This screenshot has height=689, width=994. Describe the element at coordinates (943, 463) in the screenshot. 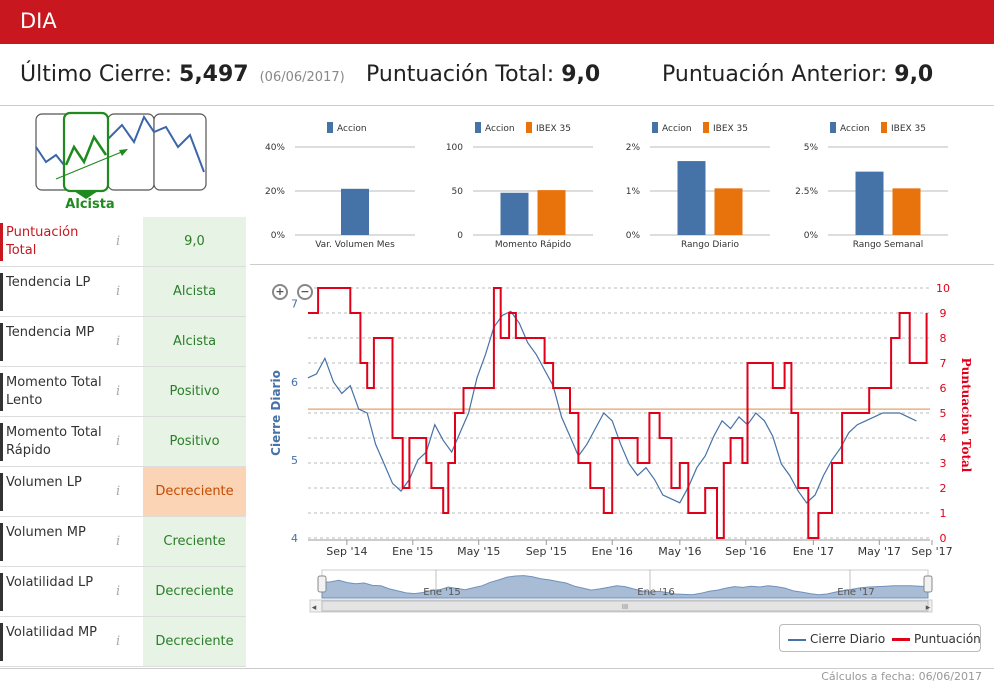

I see `y-right-tick-label: 3` at that location.